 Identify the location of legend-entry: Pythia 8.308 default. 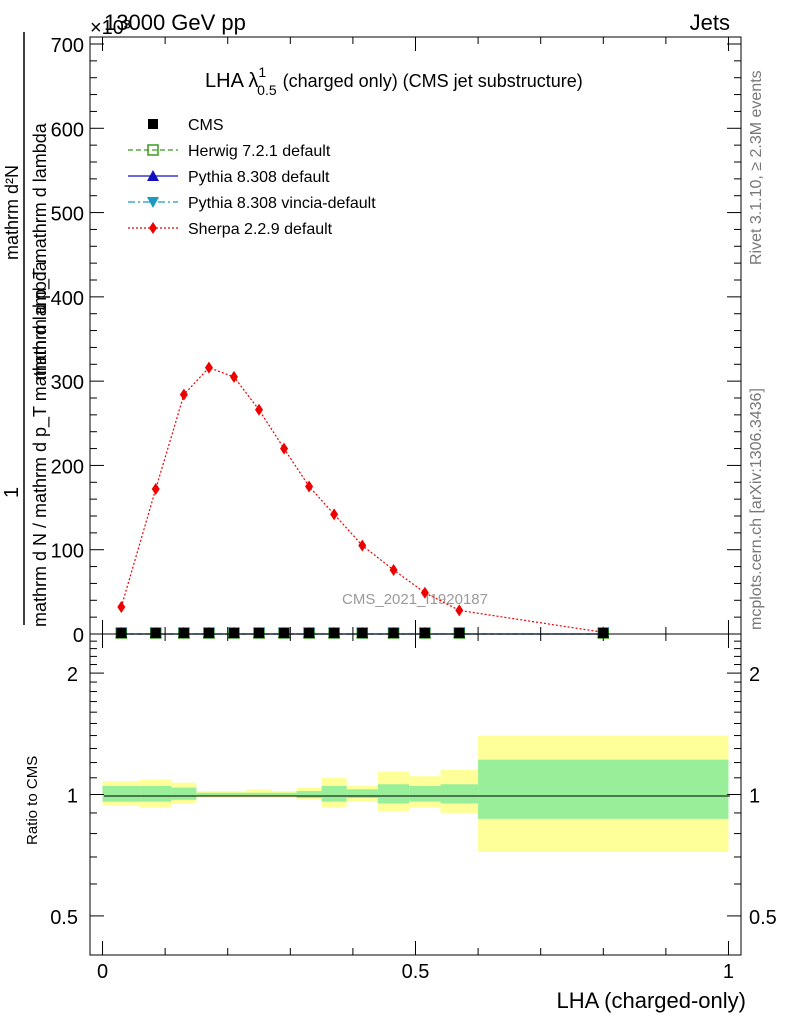
(229, 177).